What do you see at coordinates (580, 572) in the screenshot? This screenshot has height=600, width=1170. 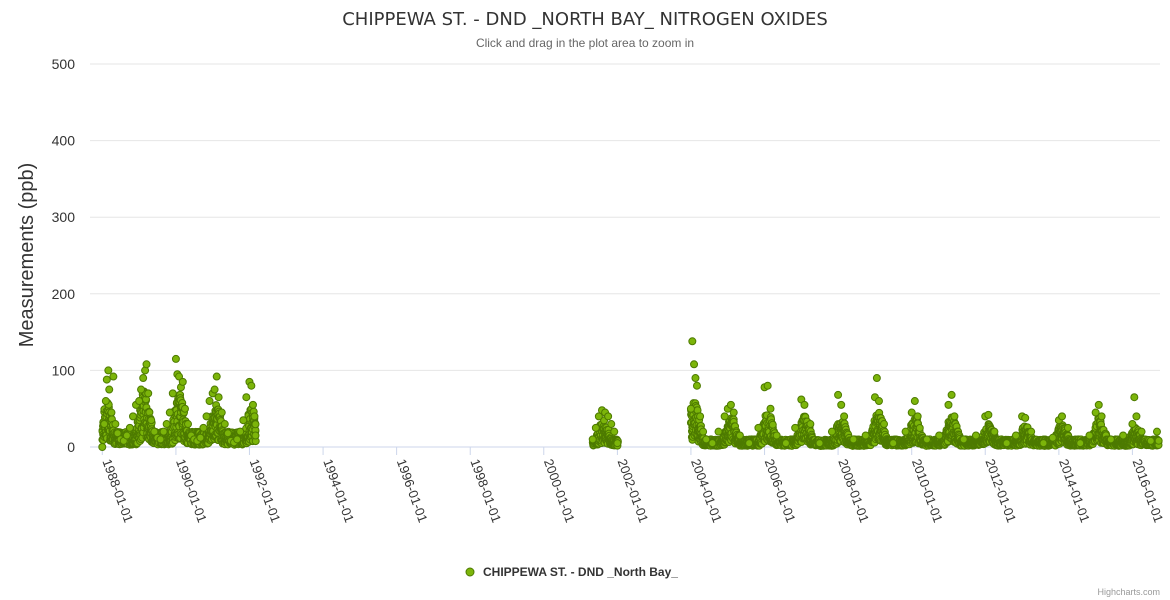 I see `legend-item-label: CHIPPEWA ST. - DND _North Bay_` at bounding box center [580, 572].